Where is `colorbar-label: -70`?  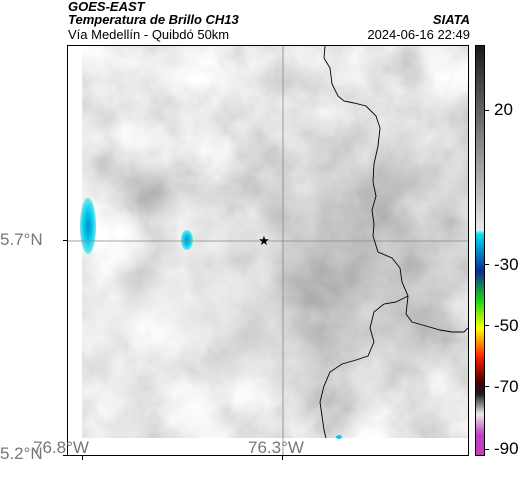
colorbar-label: -70 is located at coordinates (506, 386).